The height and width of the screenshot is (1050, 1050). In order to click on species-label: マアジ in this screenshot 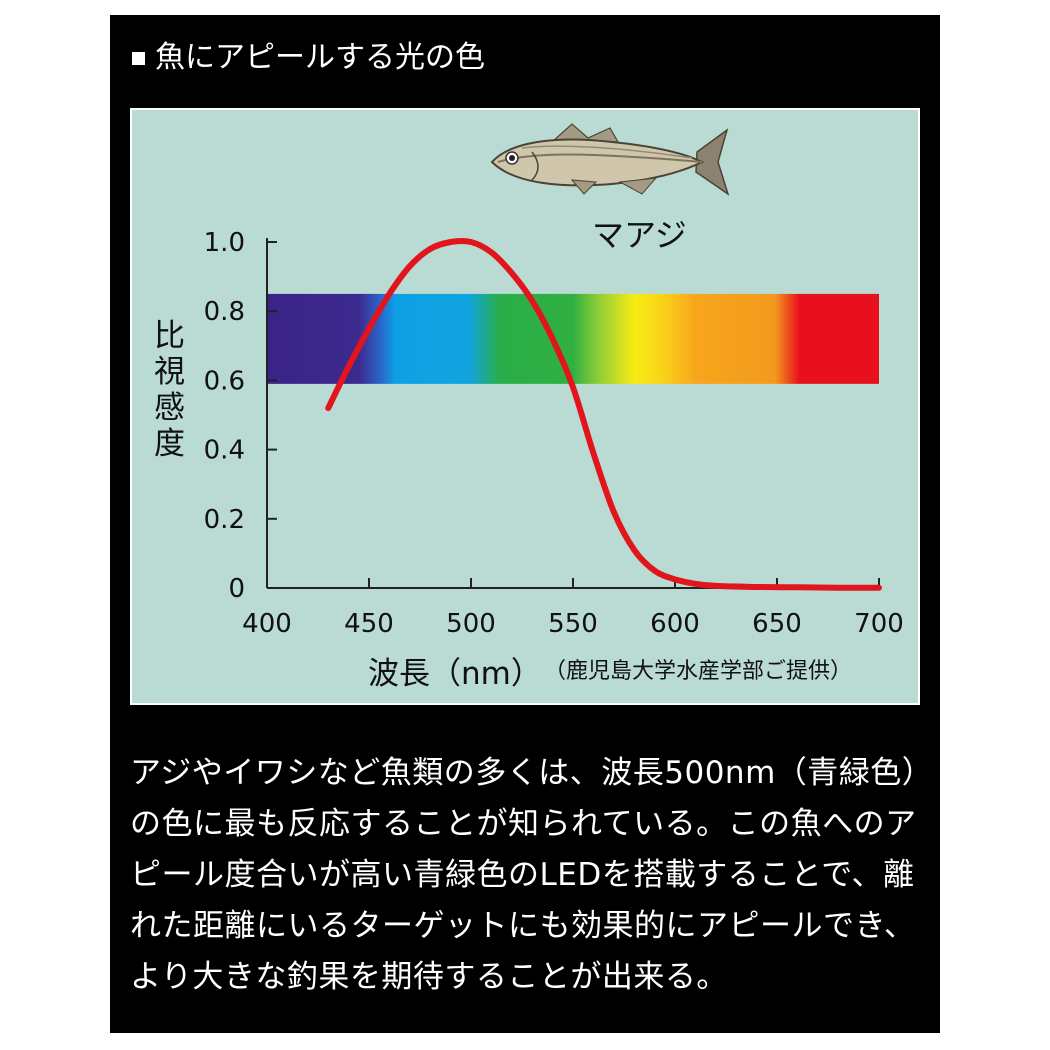, I will do `click(639, 235)`.